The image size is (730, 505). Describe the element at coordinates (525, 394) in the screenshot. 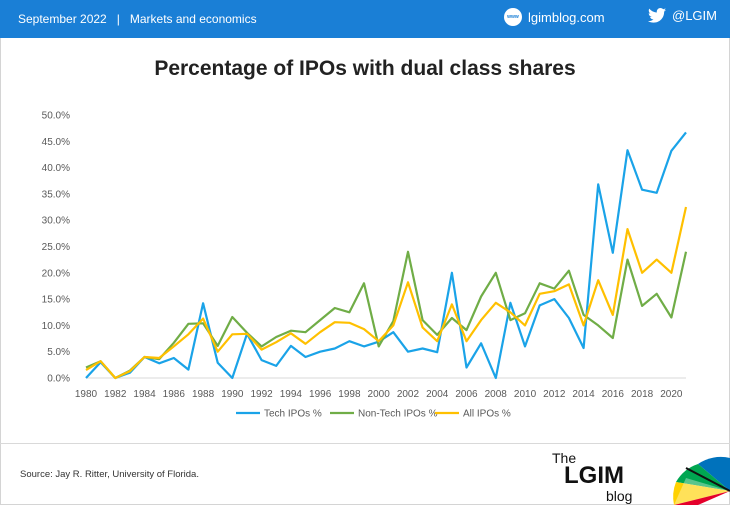

I see `x-tick-label: 2010` at that location.